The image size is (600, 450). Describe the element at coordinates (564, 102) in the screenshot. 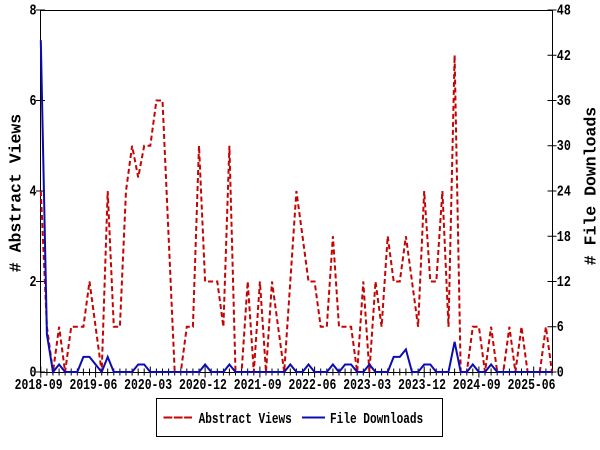

I see `svg-text: 36` at that location.